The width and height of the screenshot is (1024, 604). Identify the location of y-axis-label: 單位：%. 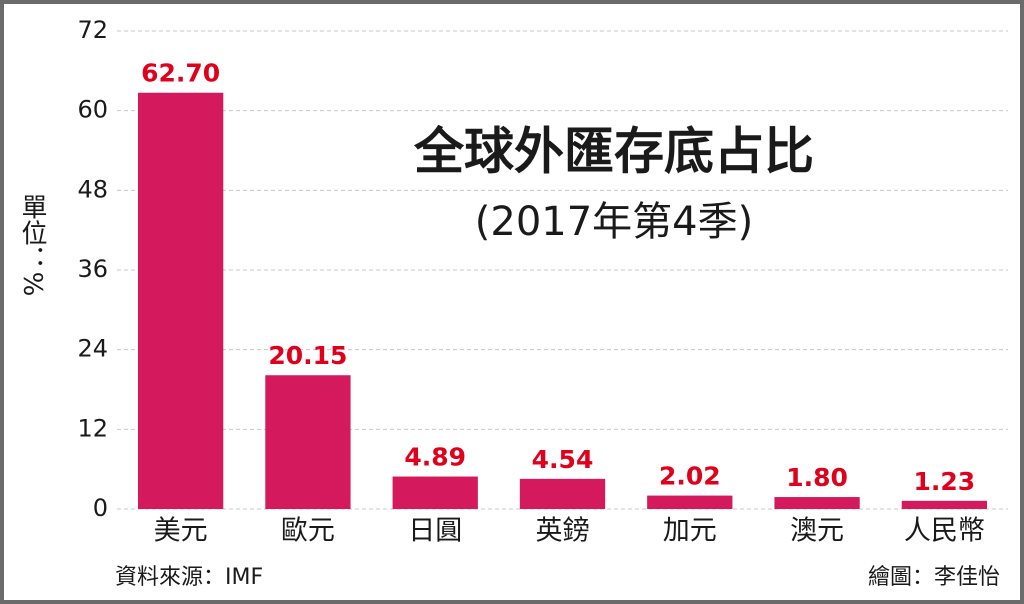
(32, 245).